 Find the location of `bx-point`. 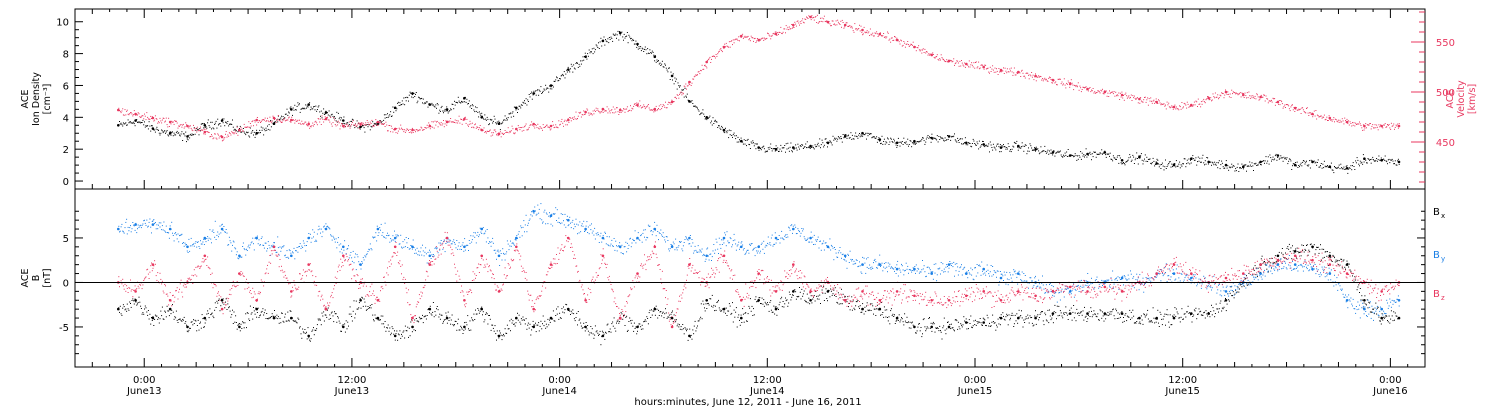

bx-point is located at coordinates (153, 318).